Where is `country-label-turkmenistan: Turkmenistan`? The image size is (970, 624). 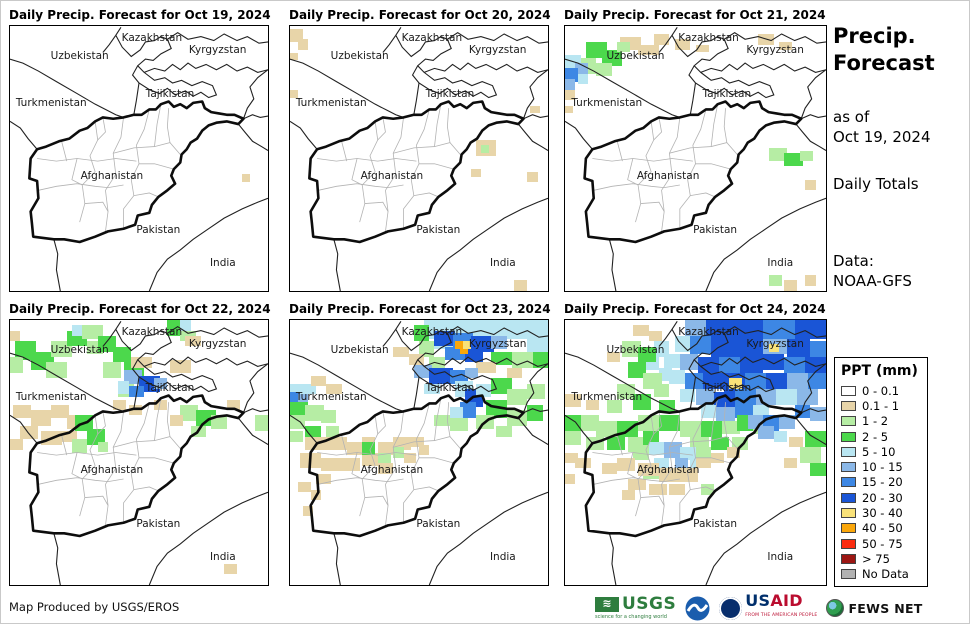
country-label-turkmenistan: Turkmenistan is located at coordinates (51, 102).